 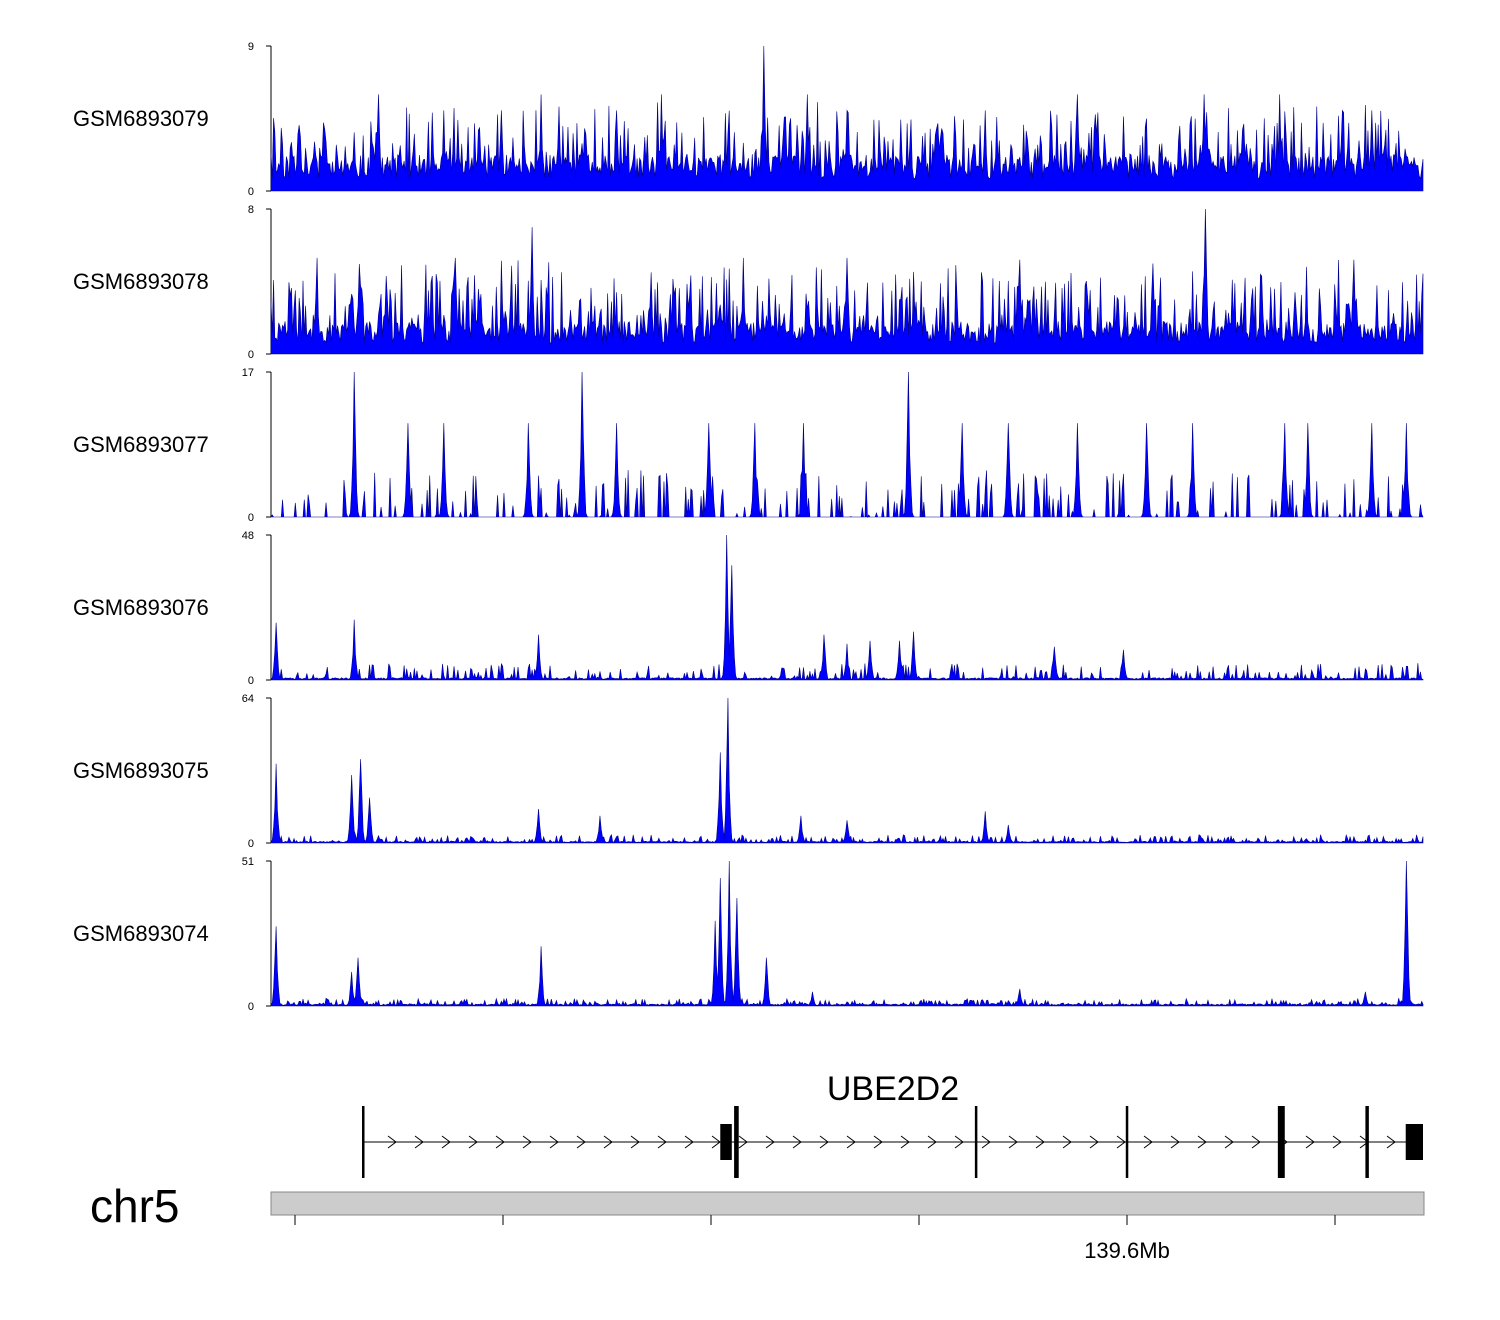 I want to click on gene-track: UBE2D2, so click(x=892, y=1124).